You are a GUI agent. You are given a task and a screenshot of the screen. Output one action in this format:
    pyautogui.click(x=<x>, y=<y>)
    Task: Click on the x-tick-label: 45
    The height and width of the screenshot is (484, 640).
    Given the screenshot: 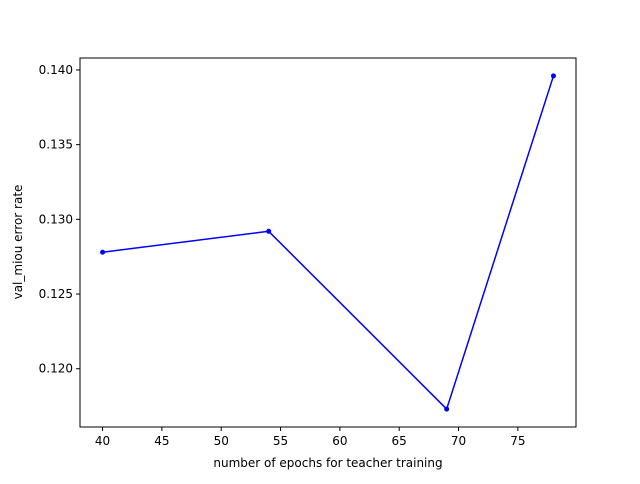 What is the action you would take?
    pyautogui.click(x=161, y=441)
    